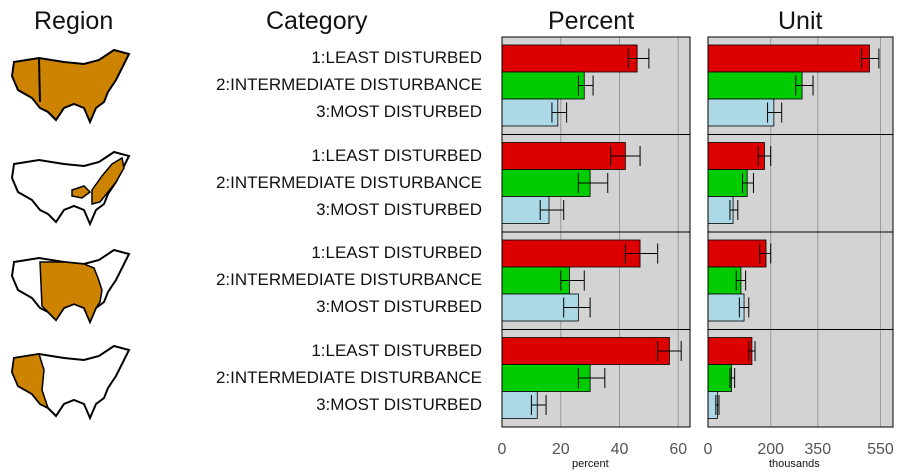 The image size is (899, 474). I want to click on tick-label: 20, so click(561, 449).